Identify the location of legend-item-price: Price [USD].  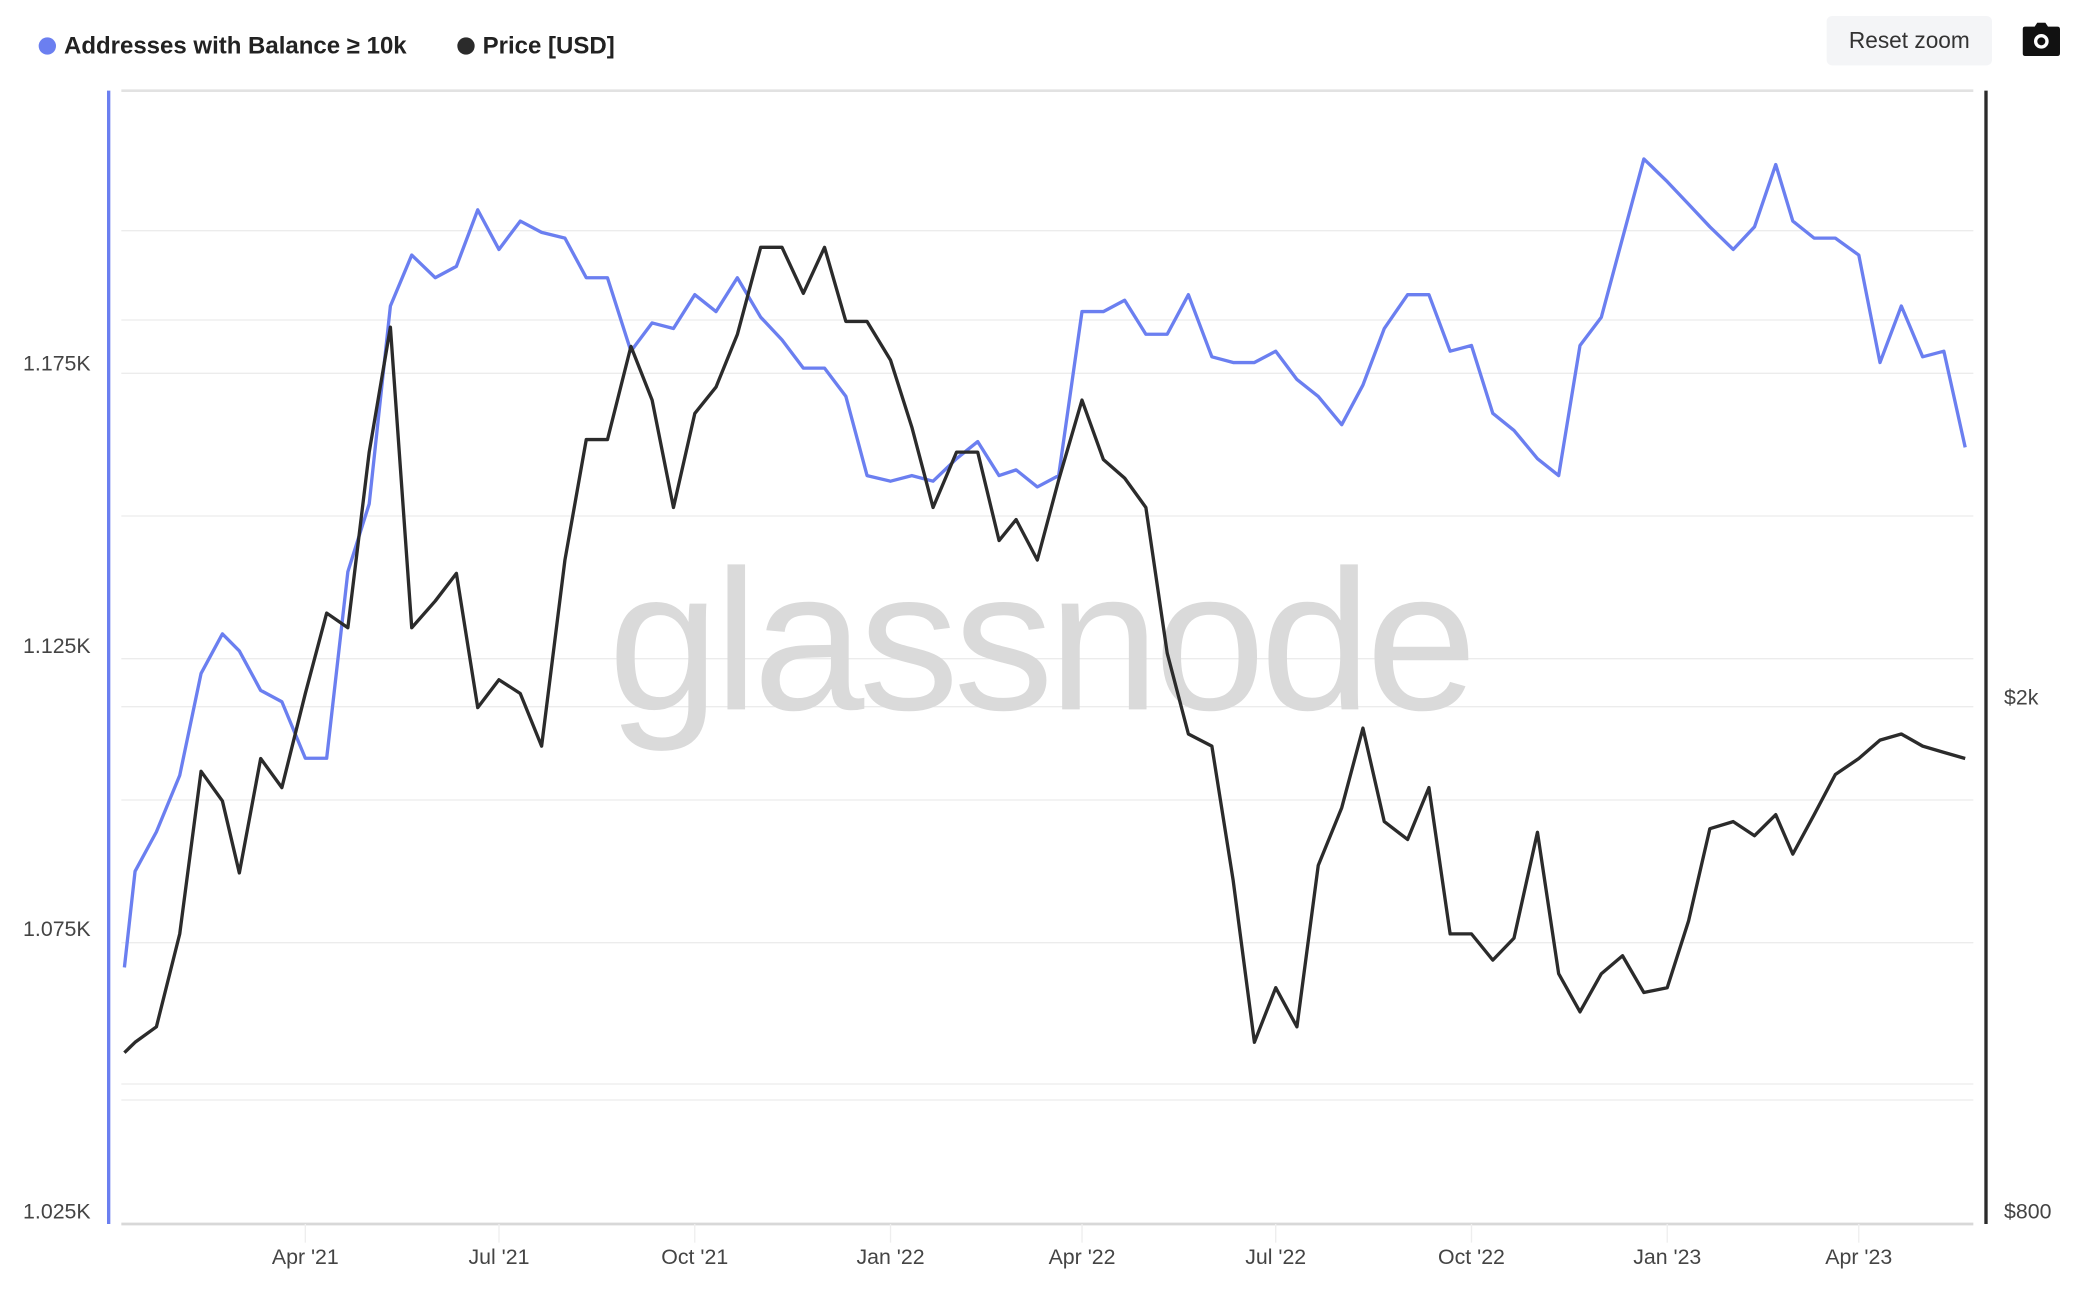
(536, 45).